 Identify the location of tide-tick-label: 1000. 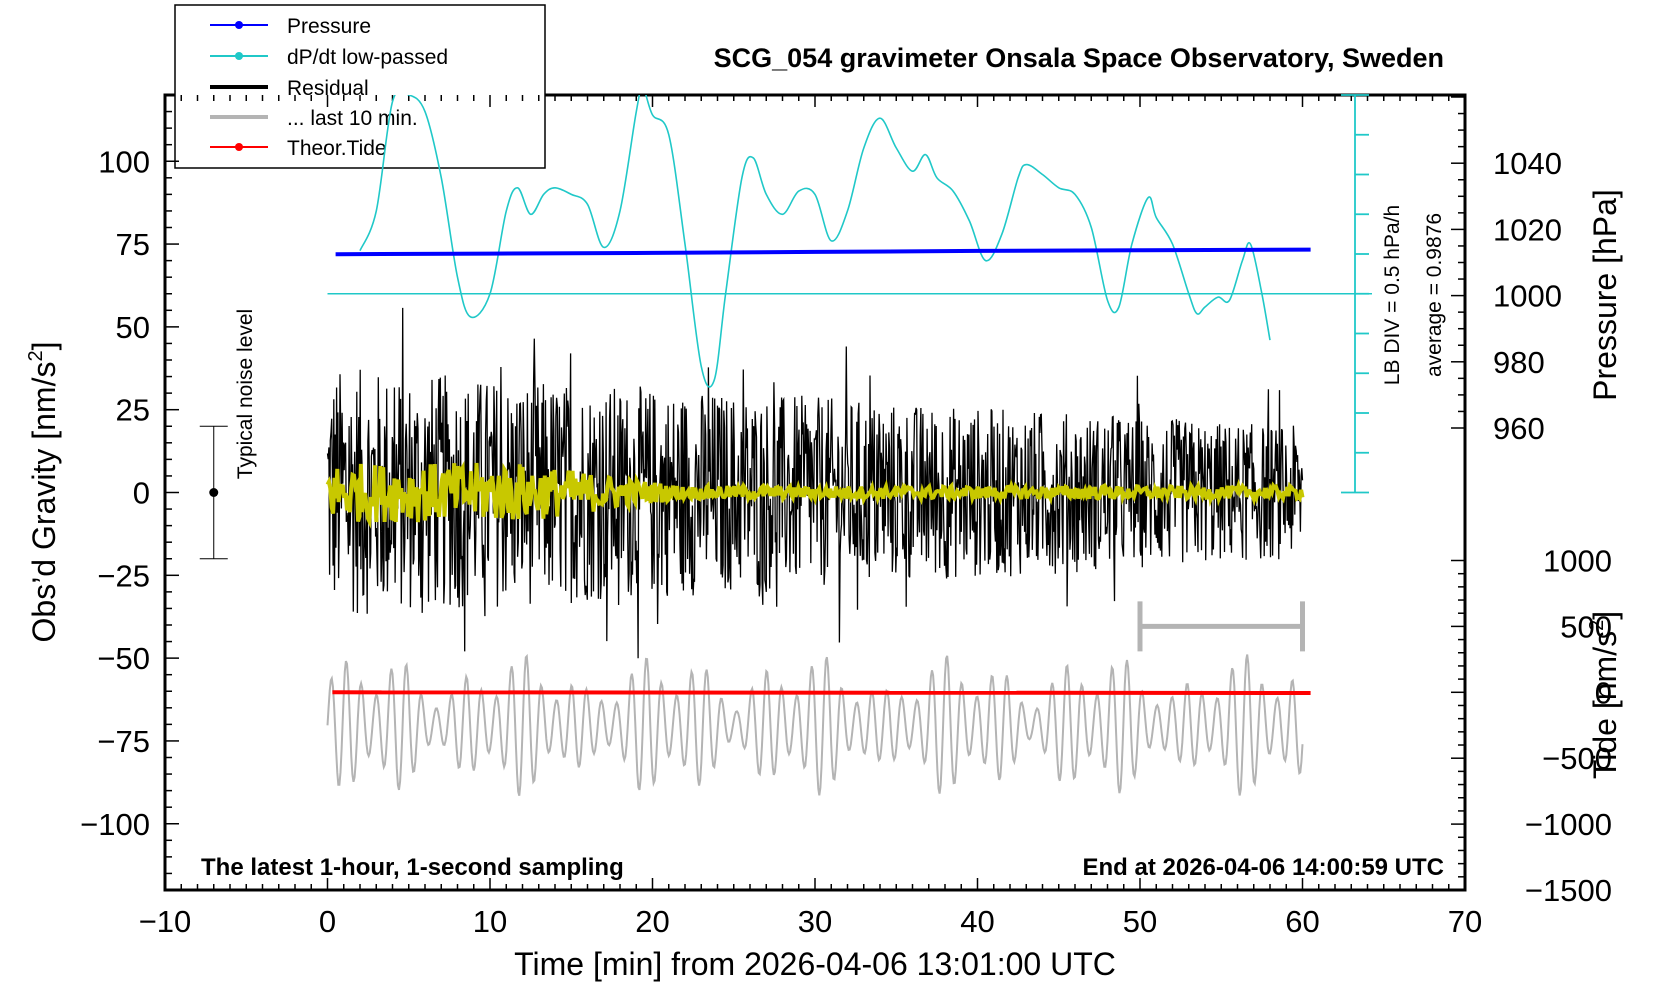
(1577, 561).